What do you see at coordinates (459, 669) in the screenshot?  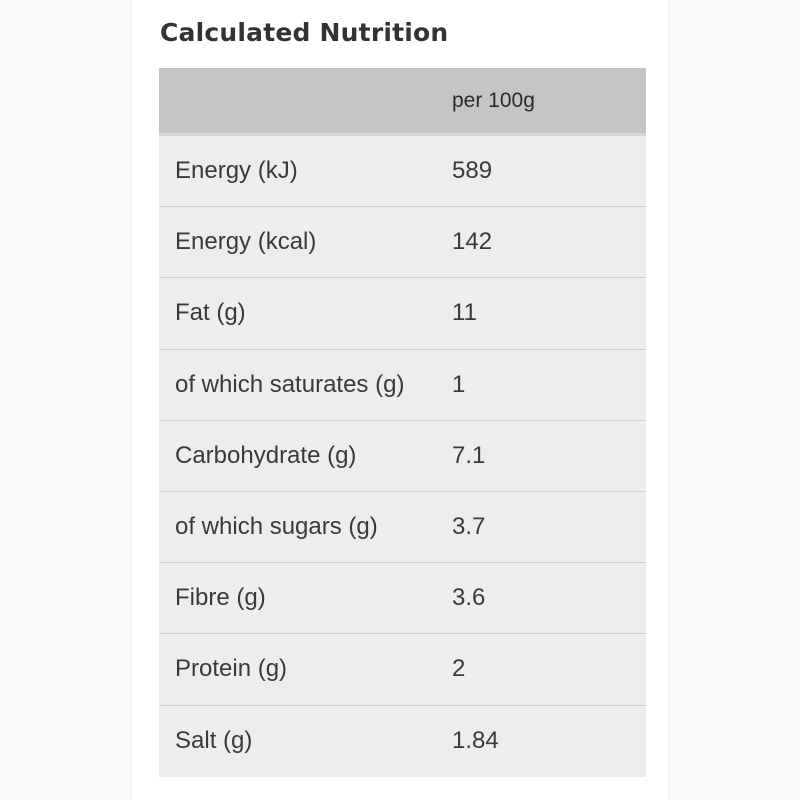 I see `row-value: 2` at bounding box center [459, 669].